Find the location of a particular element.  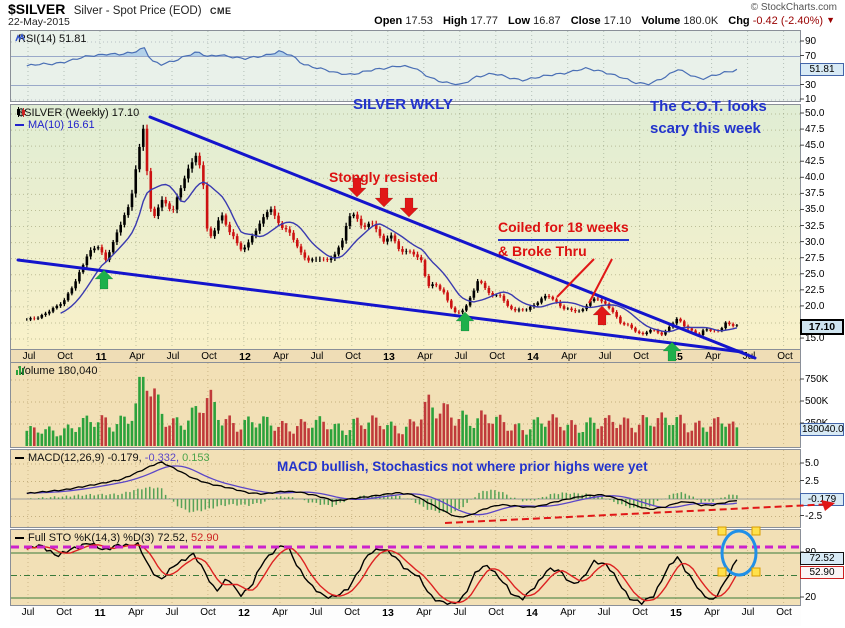

annotation-coiled-line2: & Broke Thru is located at coordinates (542, 251).